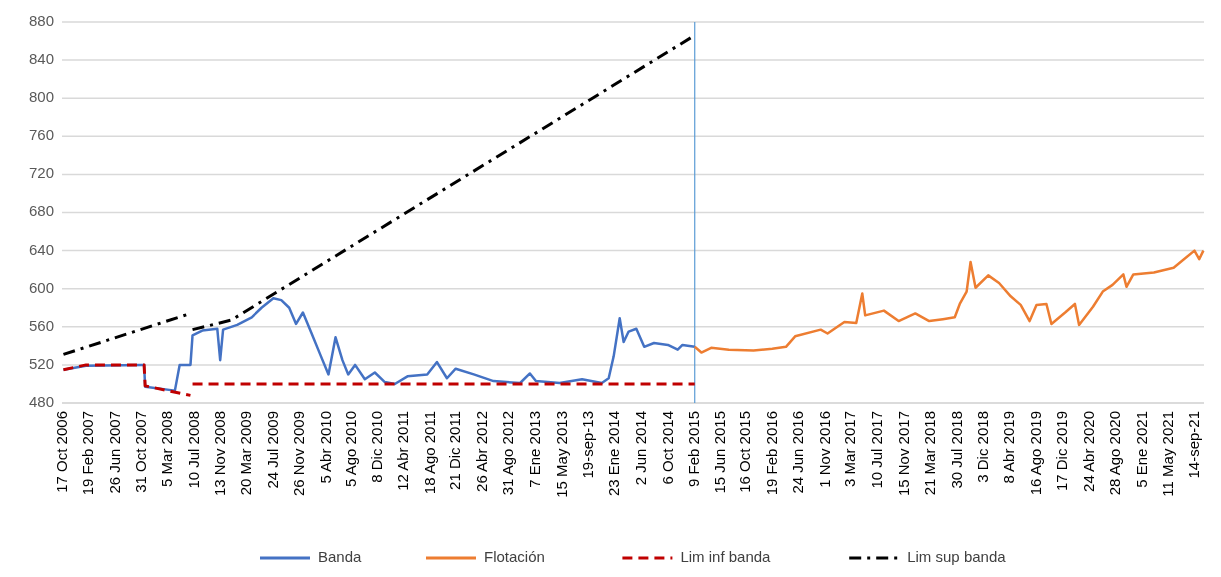  What do you see at coordinates (797, 452) in the screenshot?
I see `x-tick-label: 24 Jun 2016` at bounding box center [797, 452].